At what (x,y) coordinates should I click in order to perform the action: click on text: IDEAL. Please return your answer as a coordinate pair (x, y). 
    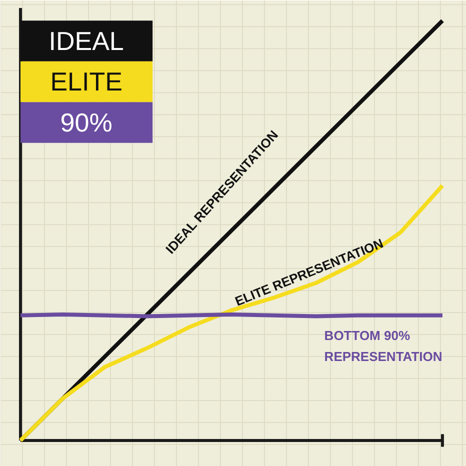
    Looking at the image, I should click on (86, 41).